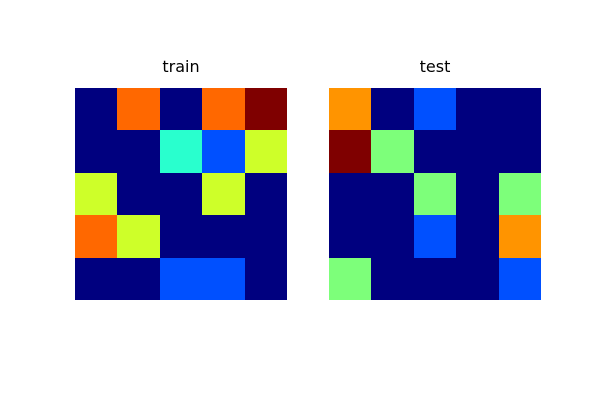 This screenshot has height=400, width=600. I want to click on train-cell-r4-c1, so click(138, 278).